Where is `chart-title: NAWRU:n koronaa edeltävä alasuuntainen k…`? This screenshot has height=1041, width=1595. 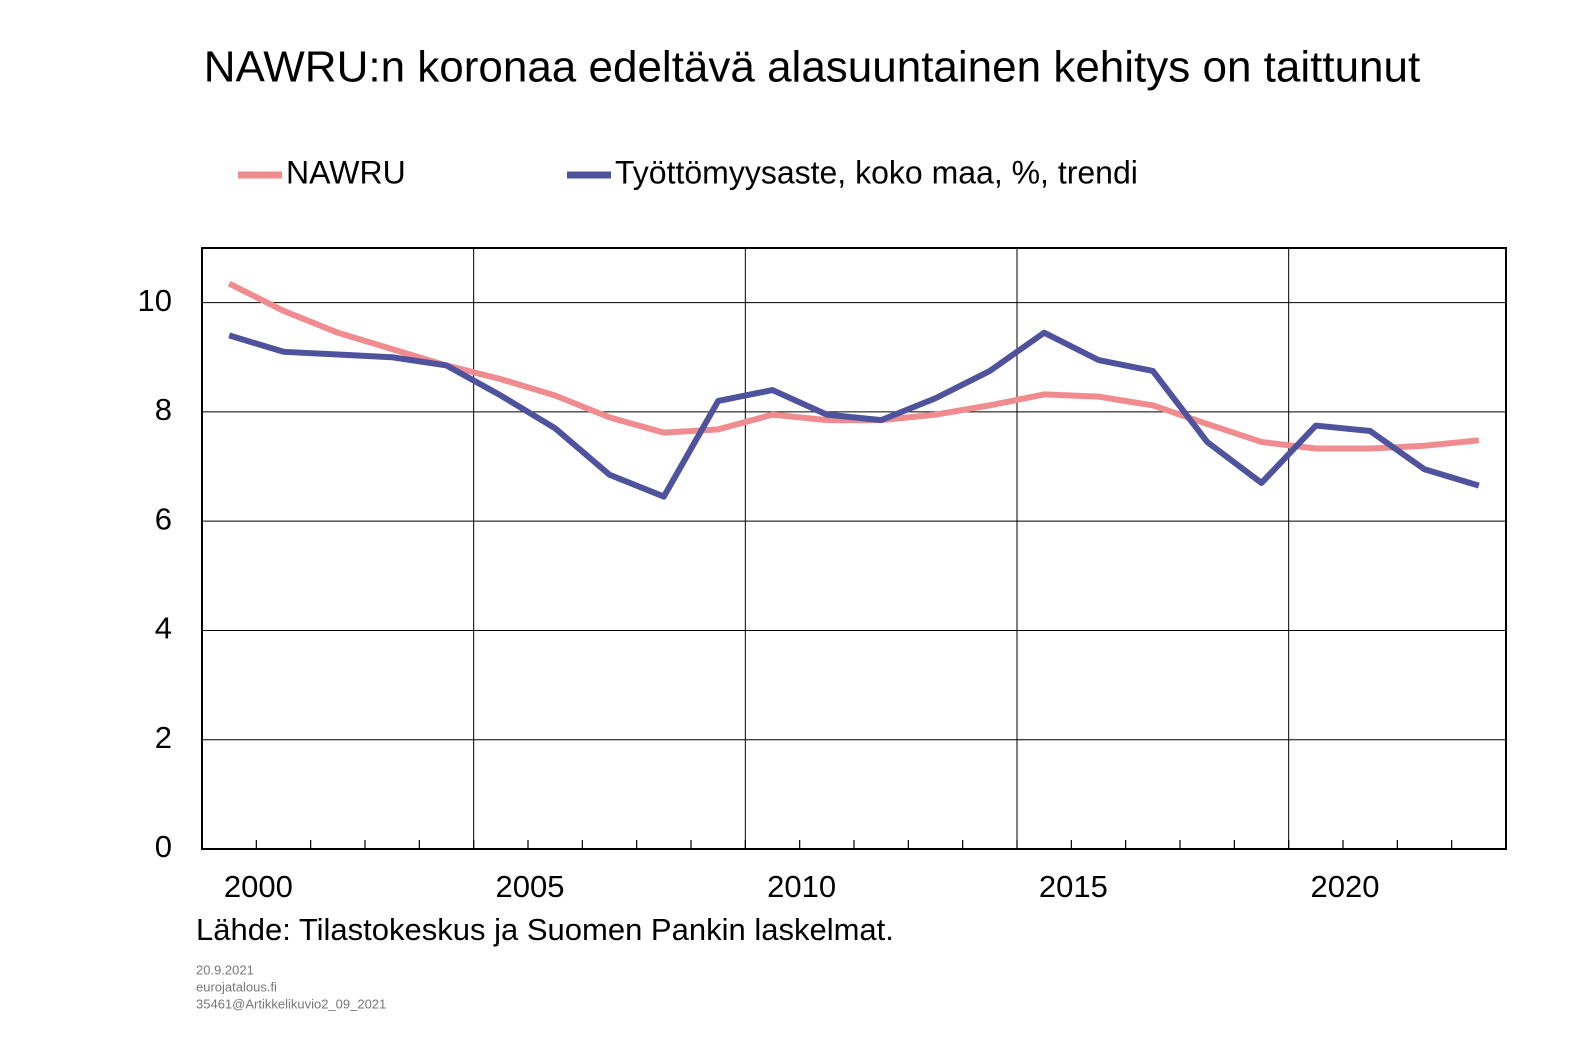 chart-title: NAWRU:n koronaa edeltävä alasuuntainen k… is located at coordinates (812, 67).